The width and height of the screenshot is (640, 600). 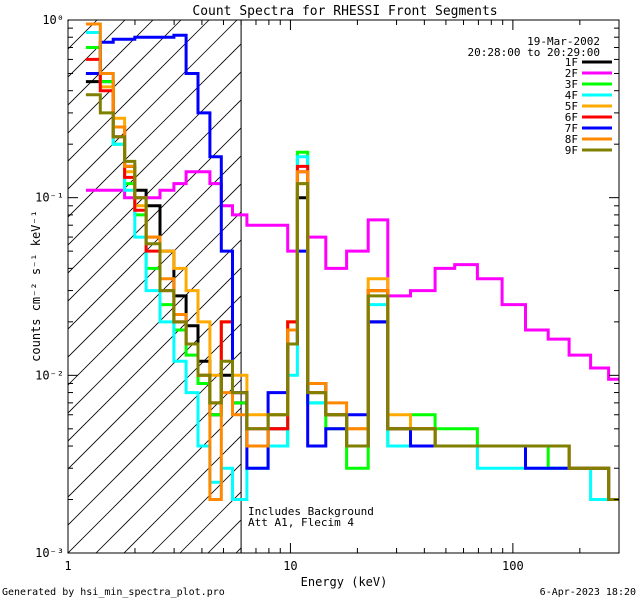 I want to click on y-tick-label: 10⁰, so click(x=53, y=20).